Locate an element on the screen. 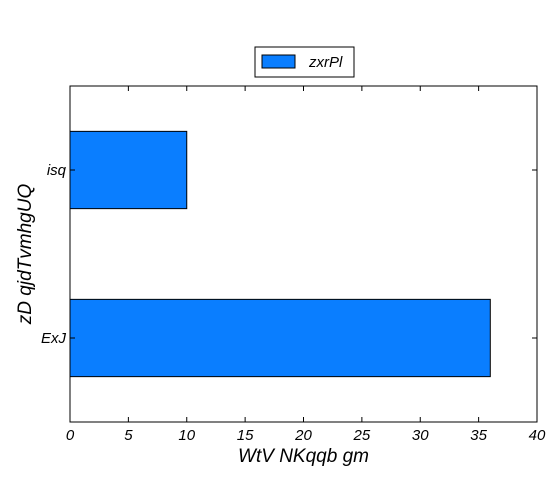  y-axis-label: zD qjdTvmhgUQ is located at coordinates (25, 255).